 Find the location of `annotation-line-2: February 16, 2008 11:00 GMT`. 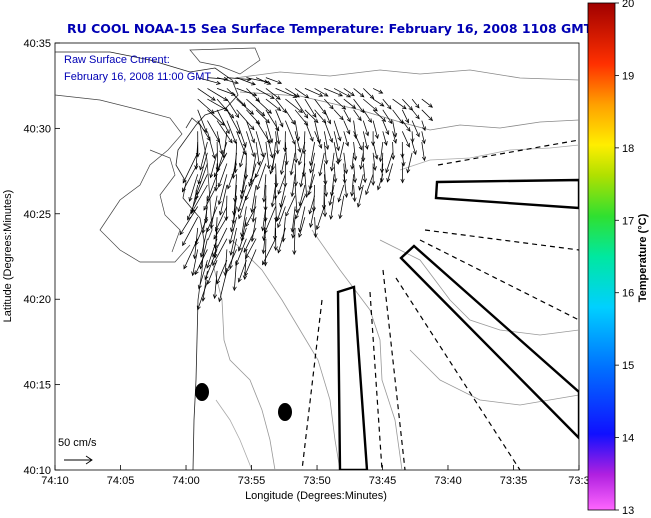

annotation-line-2: February 16, 2008 11:00 GMT is located at coordinates (137, 77).